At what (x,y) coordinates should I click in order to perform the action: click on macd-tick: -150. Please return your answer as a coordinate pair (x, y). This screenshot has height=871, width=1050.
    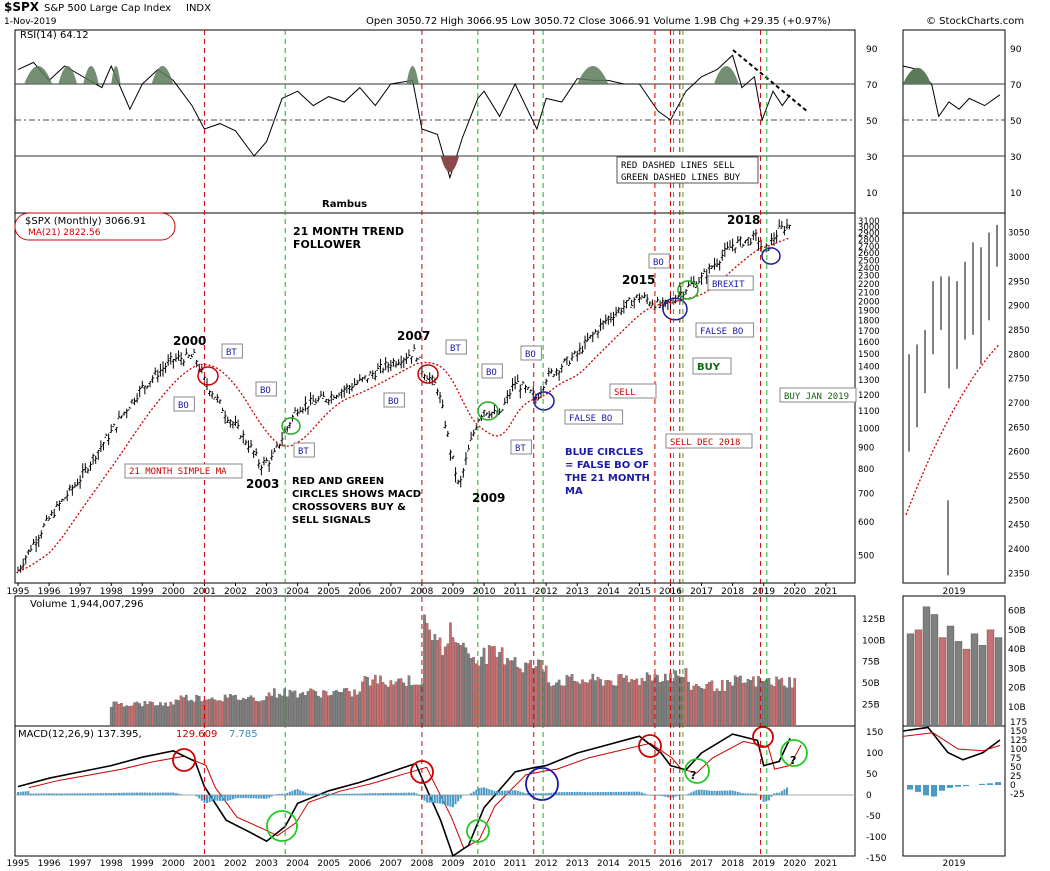
    Looking at the image, I should click on (876, 859).